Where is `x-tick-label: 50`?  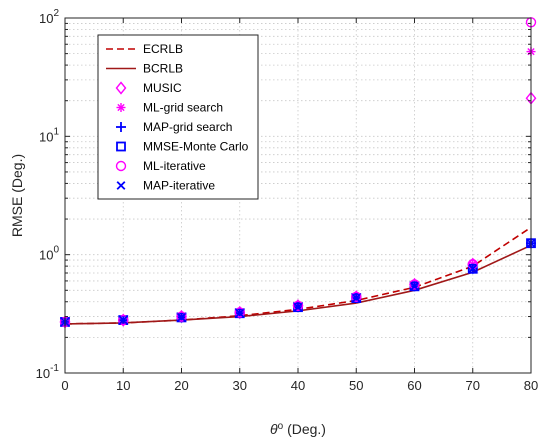
x-tick-label: 50 is located at coordinates (356, 385).